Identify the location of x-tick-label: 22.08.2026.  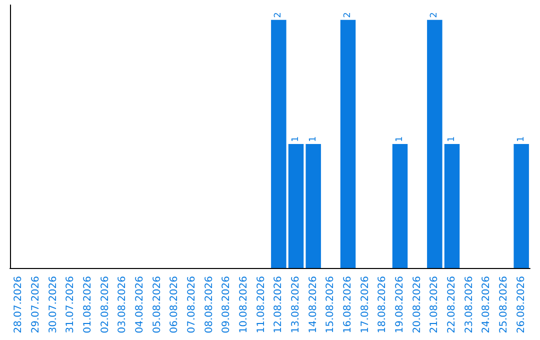
(452, 305).